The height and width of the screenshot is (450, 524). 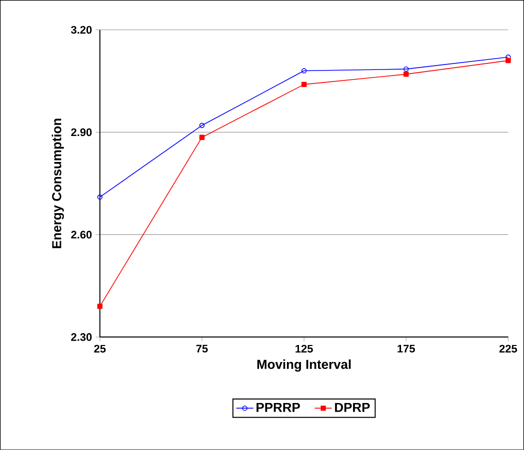 I want to click on y-tick-label: 2.60, so click(x=81, y=234).